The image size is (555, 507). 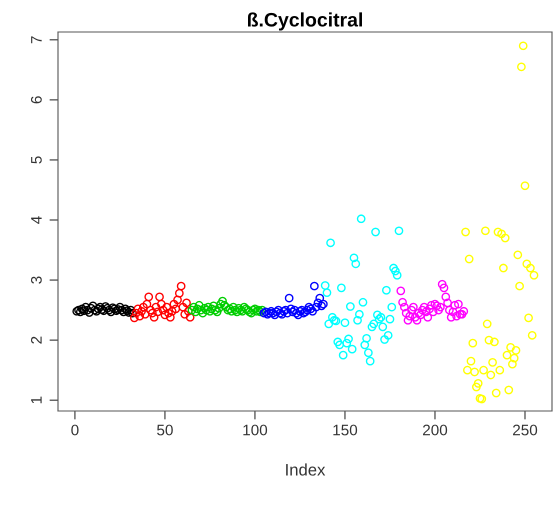 I want to click on y-tick-label: 7, so click(x=36, y=40).